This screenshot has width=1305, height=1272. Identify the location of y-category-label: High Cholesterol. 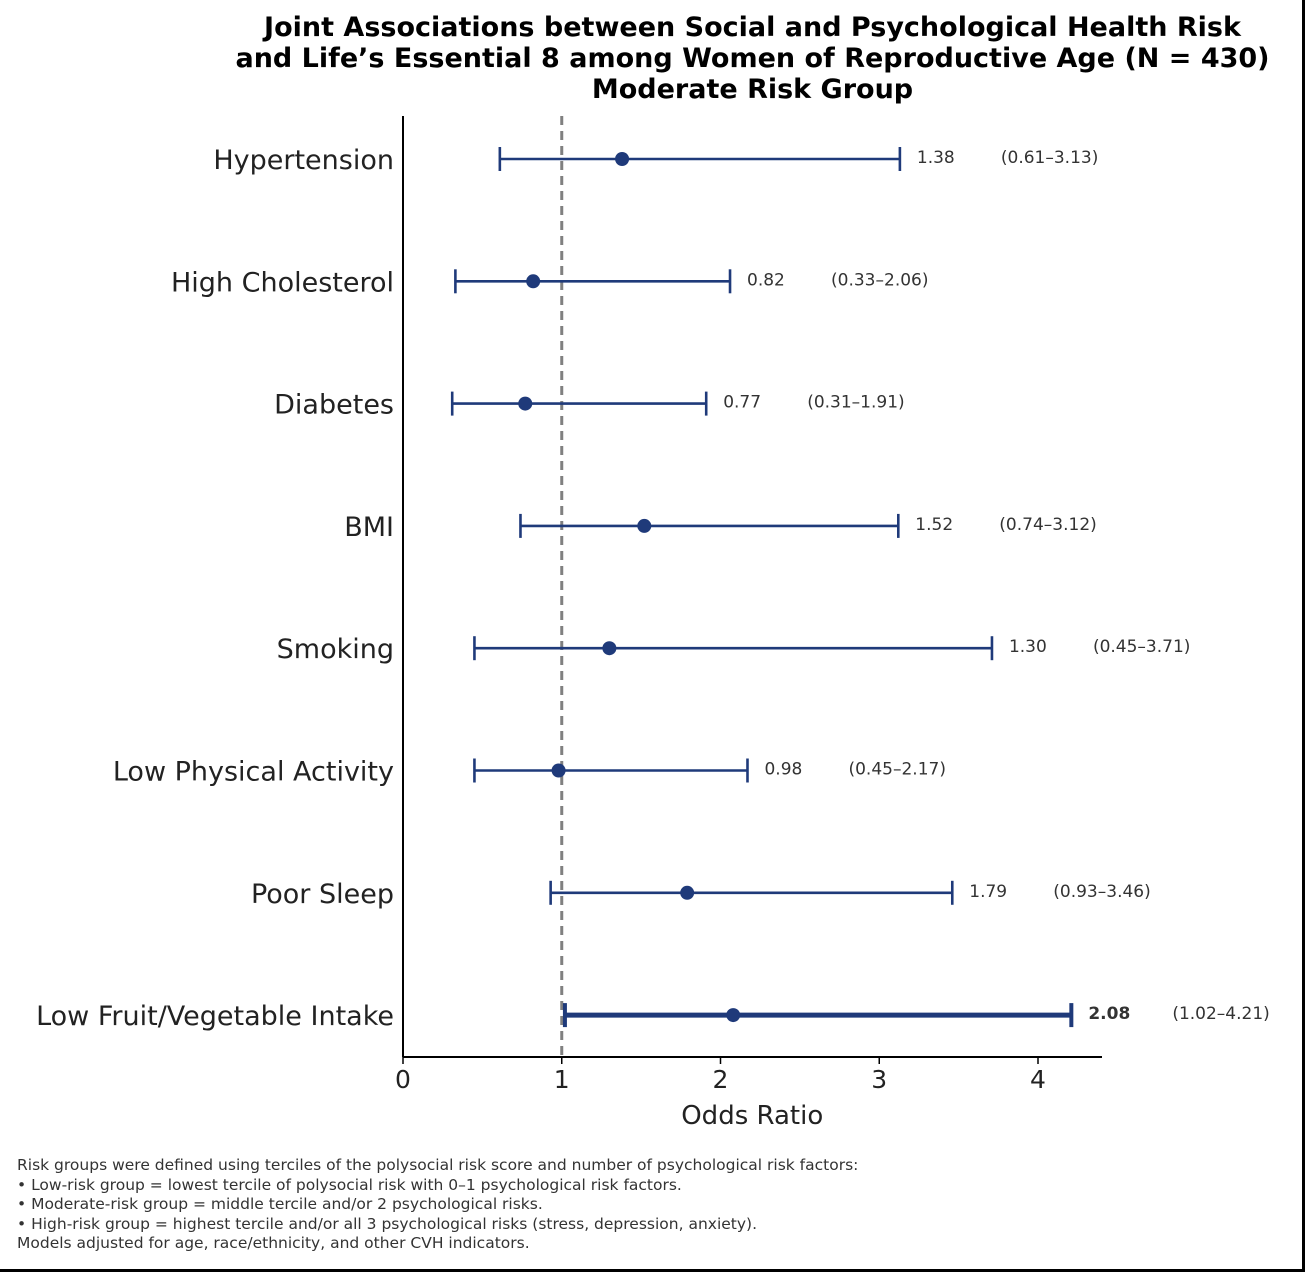
(282, 282).